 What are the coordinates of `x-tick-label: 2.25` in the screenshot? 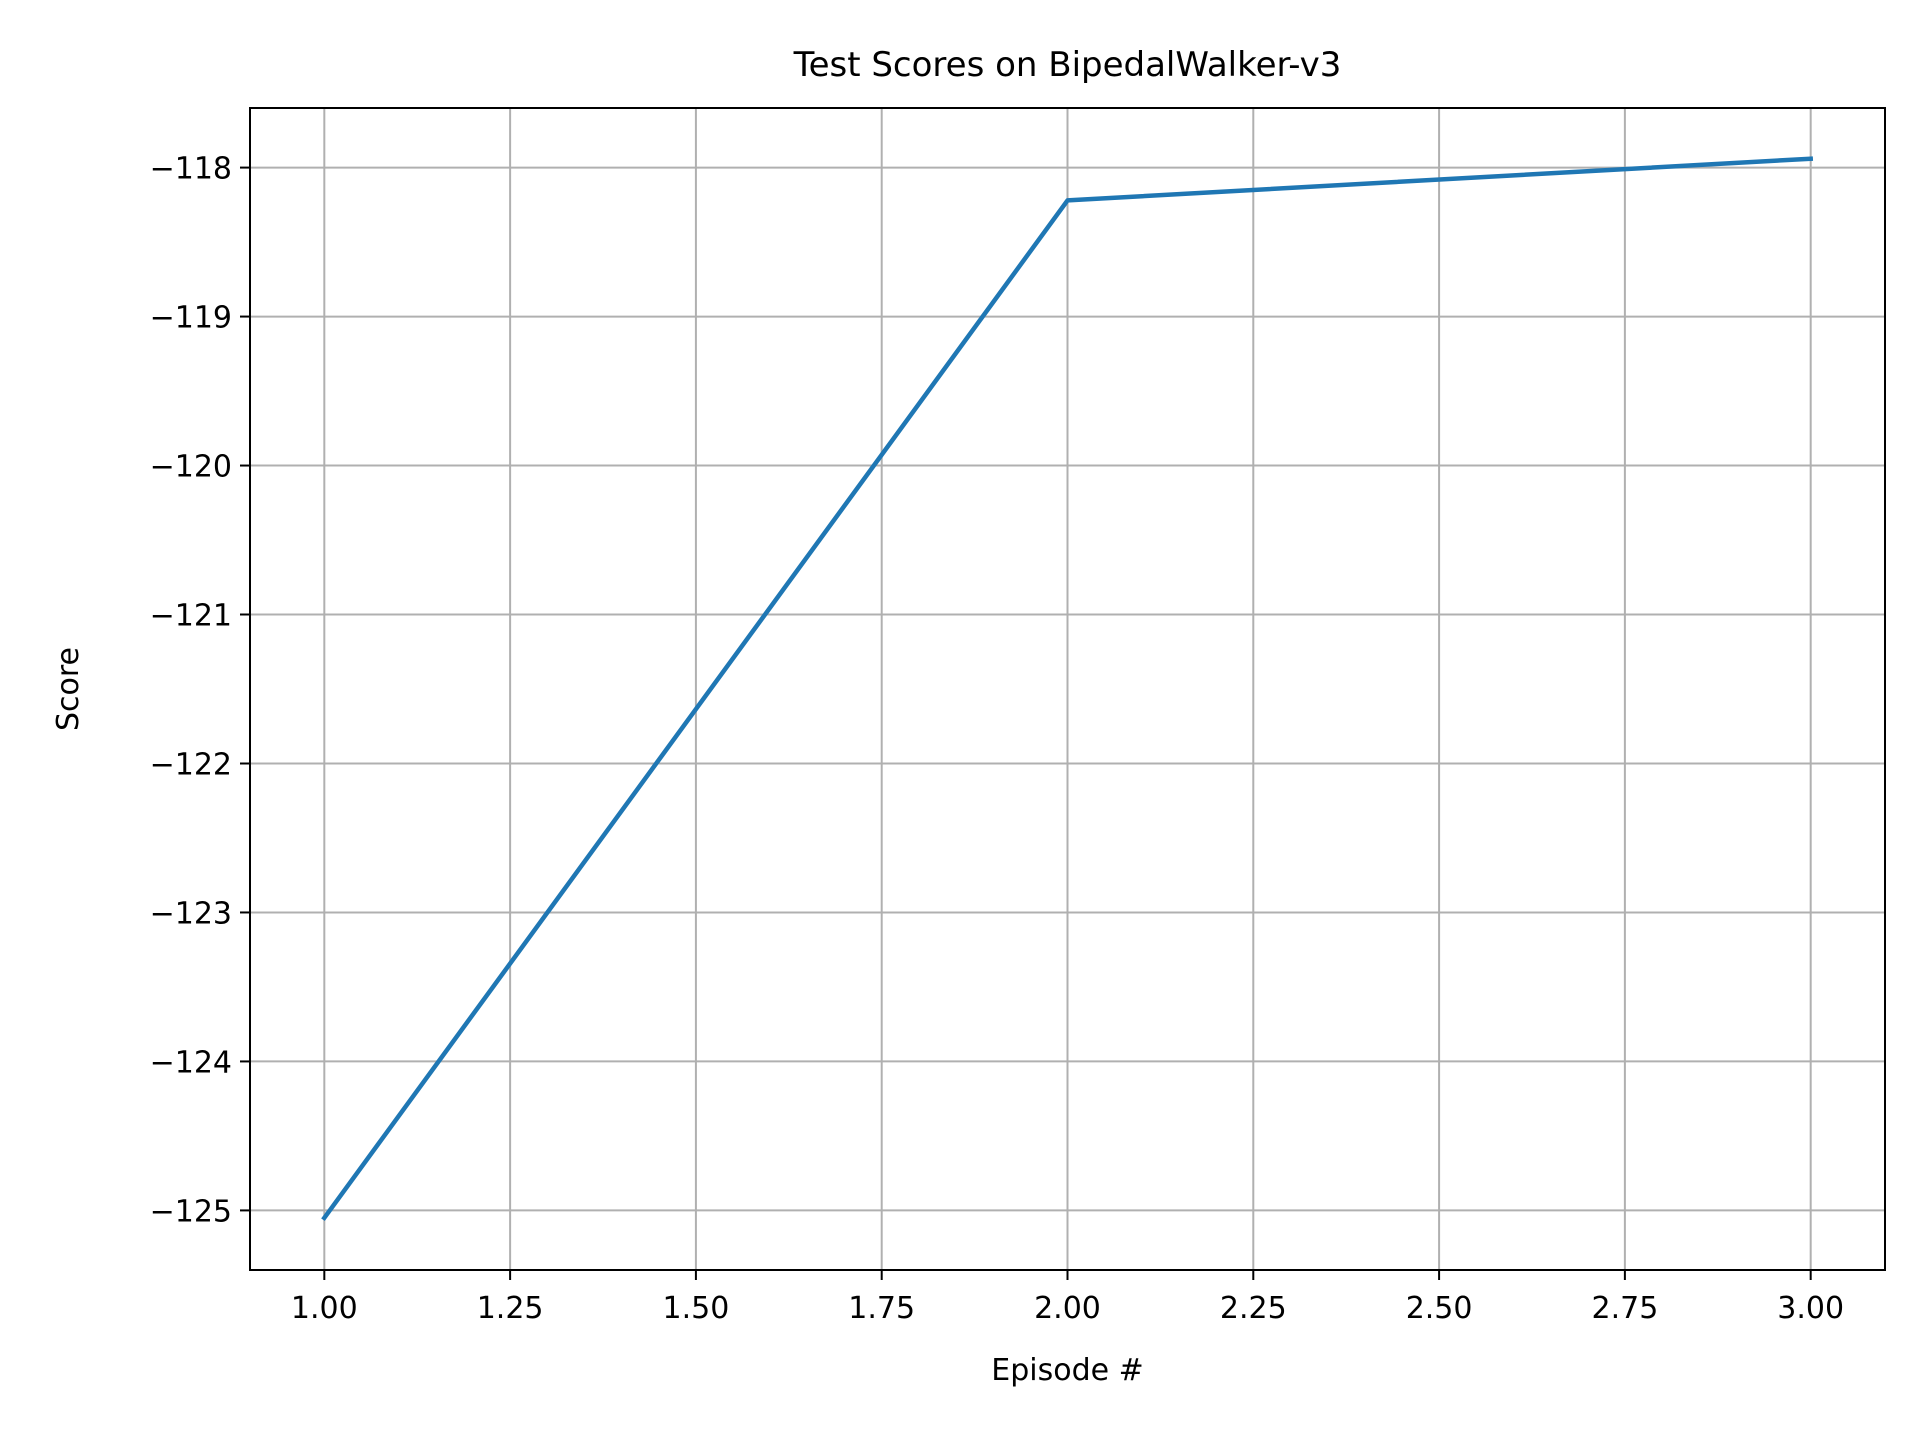 It's located at (1253, 1308).